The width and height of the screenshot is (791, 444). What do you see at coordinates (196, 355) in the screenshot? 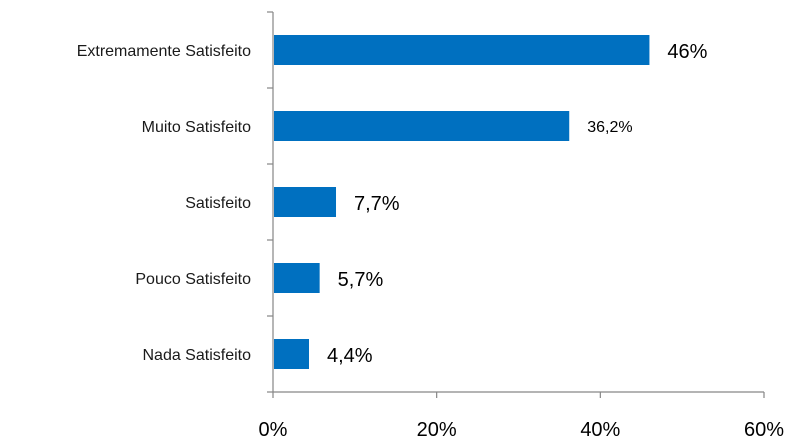
I see `category-label: Nada Satisfeito` at bounding box center [196, 355].